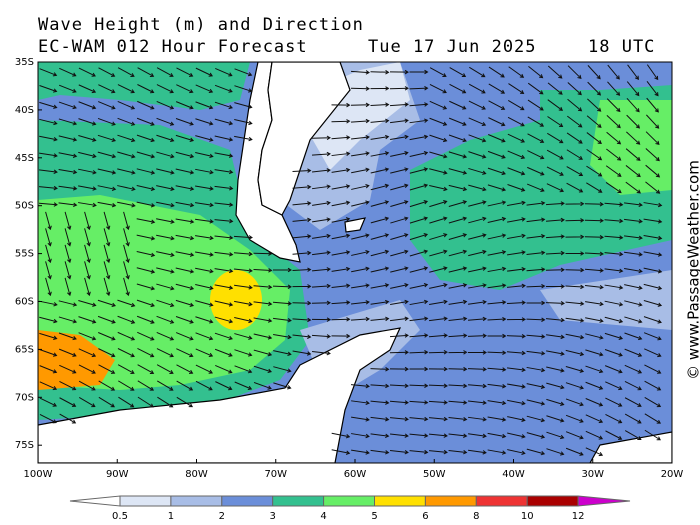  What do you see at coordinates (24, 302) in the screenshot?
I see `lat-label: 60S` at bounding box center [24, 302].